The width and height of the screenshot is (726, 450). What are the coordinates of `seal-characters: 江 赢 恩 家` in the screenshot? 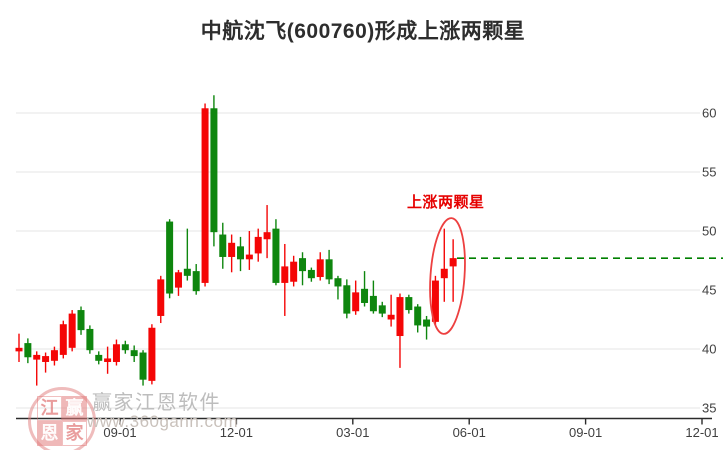 It's located at (62, 421).